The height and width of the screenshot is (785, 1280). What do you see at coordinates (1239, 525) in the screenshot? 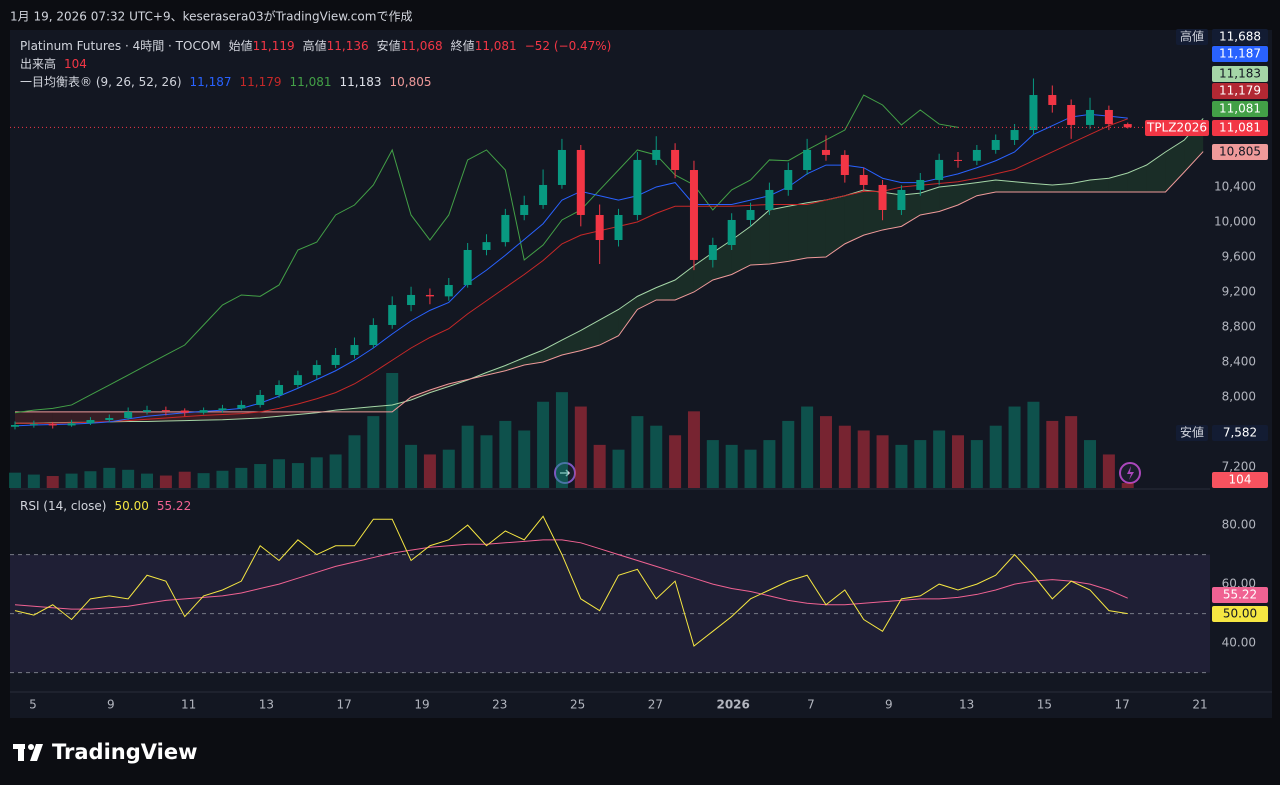
I see `rsi-tick-label: 80.00` at bounding box center [1239, 525].